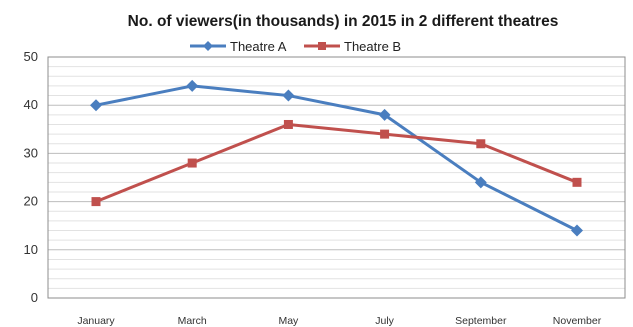 Image resolution: width=633 pixels, height=327 pixels. What do you see at coordinates (384, 321) in the screenshot?
I see `x-tick-label: July` at bounding box center [384, 321].